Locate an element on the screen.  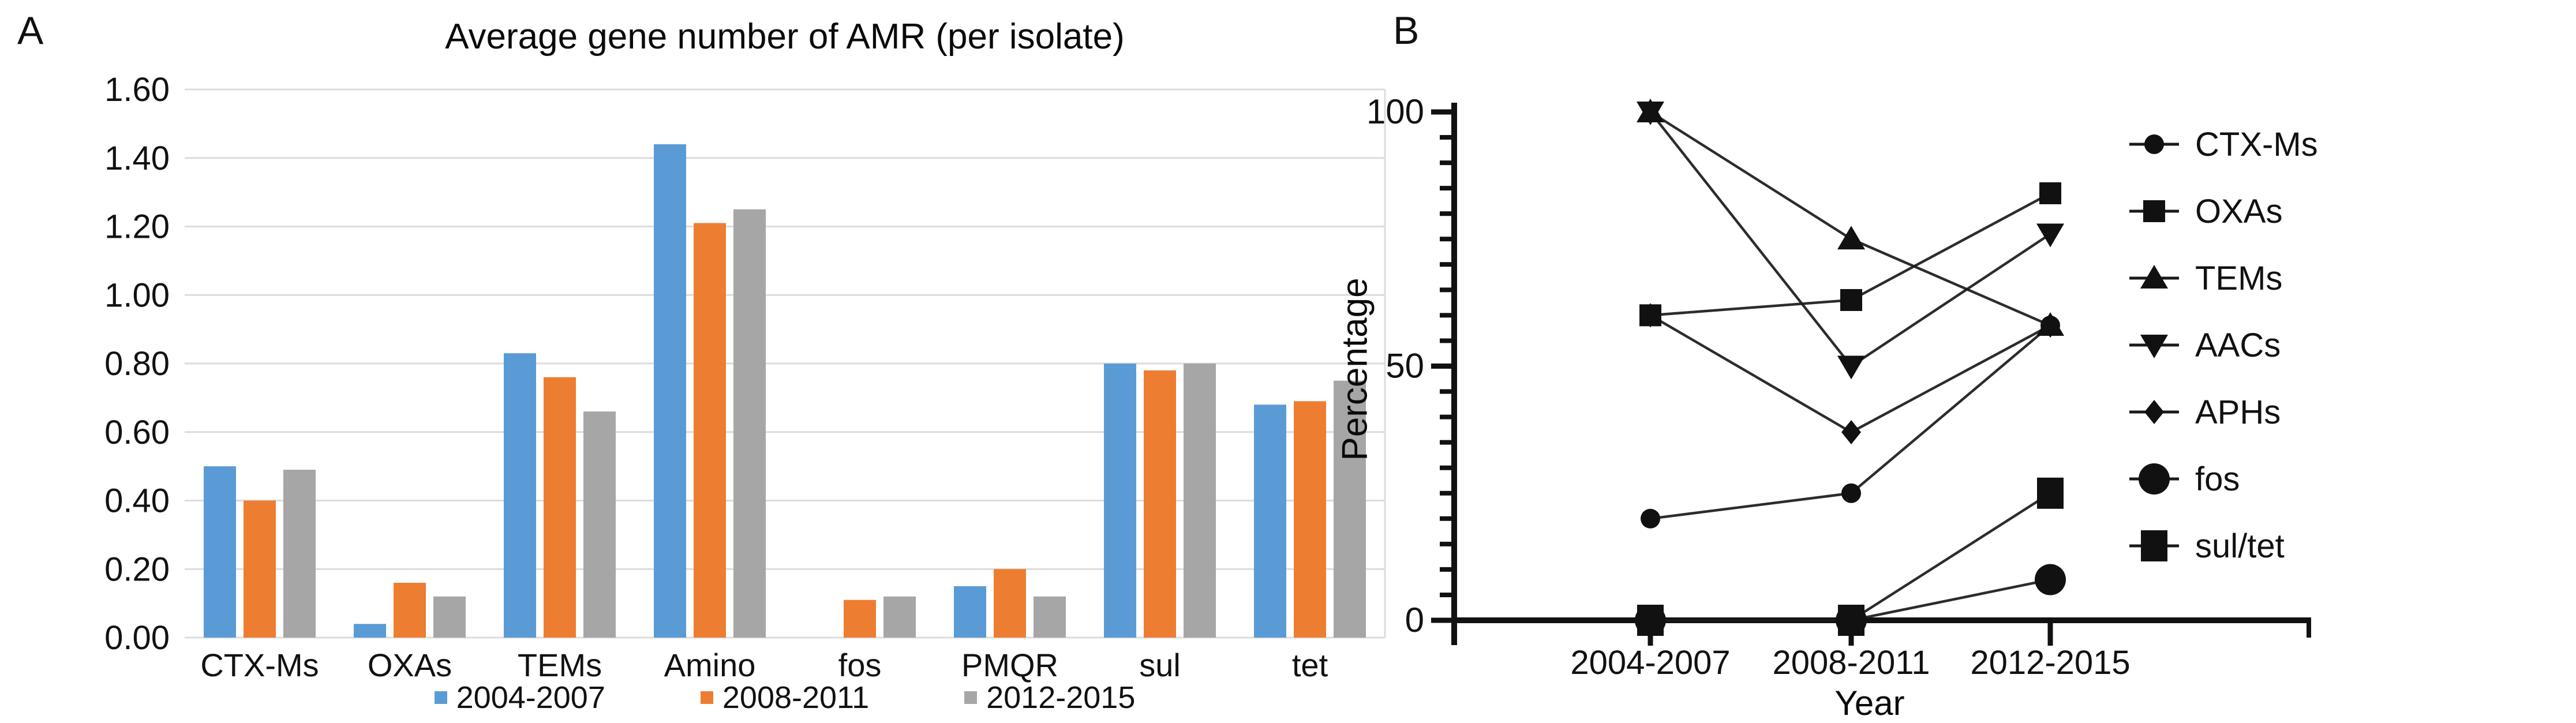
legend-item-label: sul/tet is located at coordinates (2240, 546).